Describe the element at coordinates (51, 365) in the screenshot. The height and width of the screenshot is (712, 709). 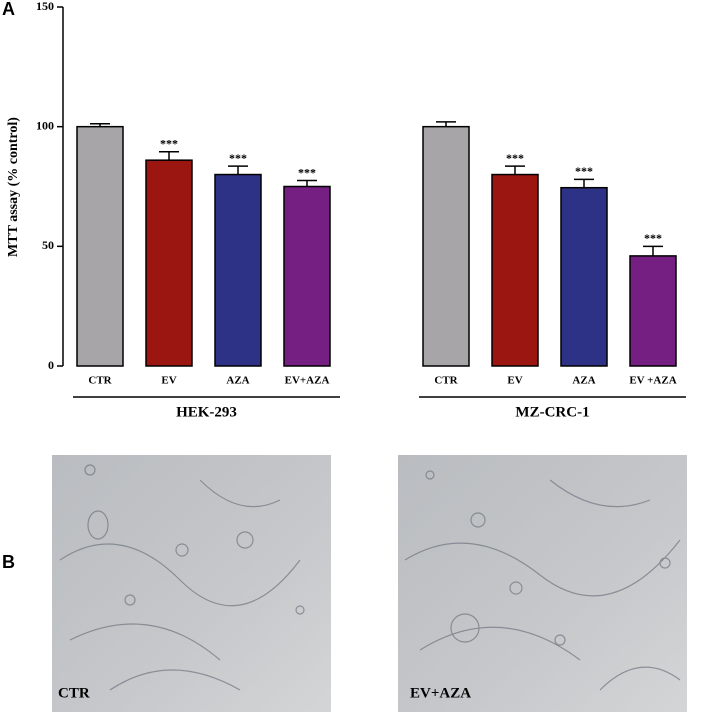
I see `y-tick-label: 0` at that location.